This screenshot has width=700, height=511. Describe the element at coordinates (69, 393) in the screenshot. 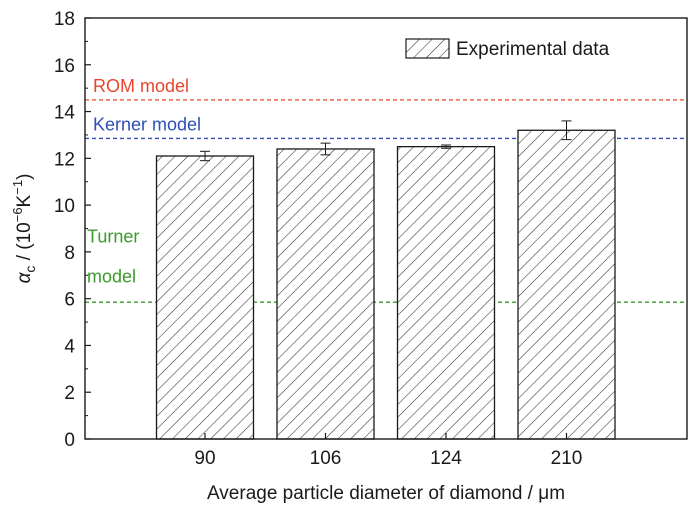

I see `y-tick-label: 2` at that location.